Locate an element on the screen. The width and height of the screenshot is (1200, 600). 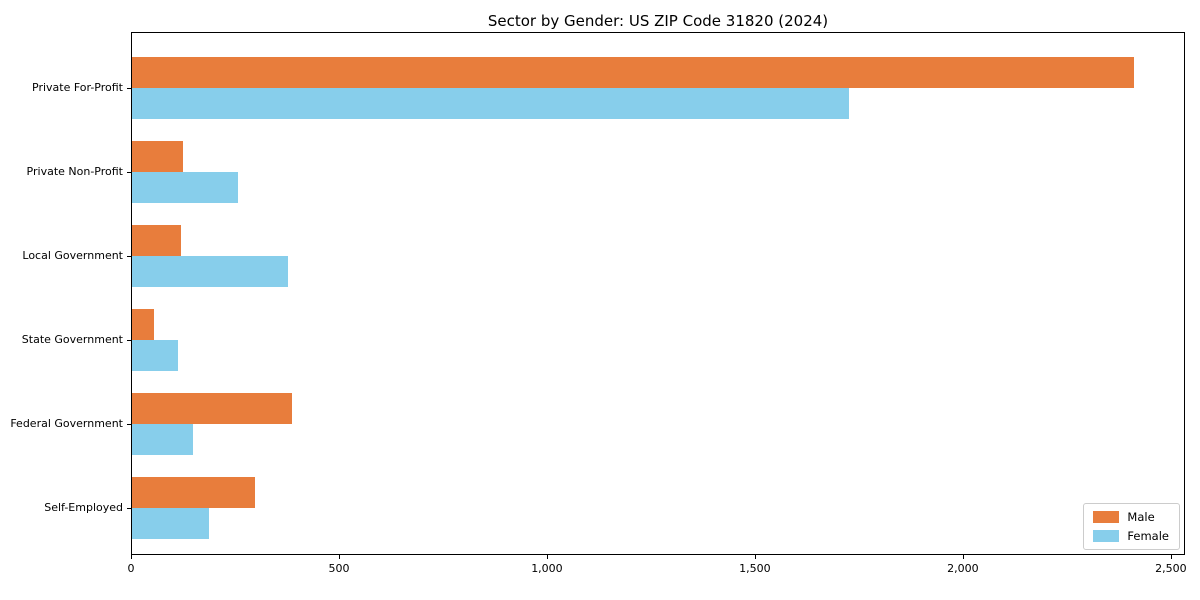
legend-item-male: Male is located at coordinates (1131, 517).